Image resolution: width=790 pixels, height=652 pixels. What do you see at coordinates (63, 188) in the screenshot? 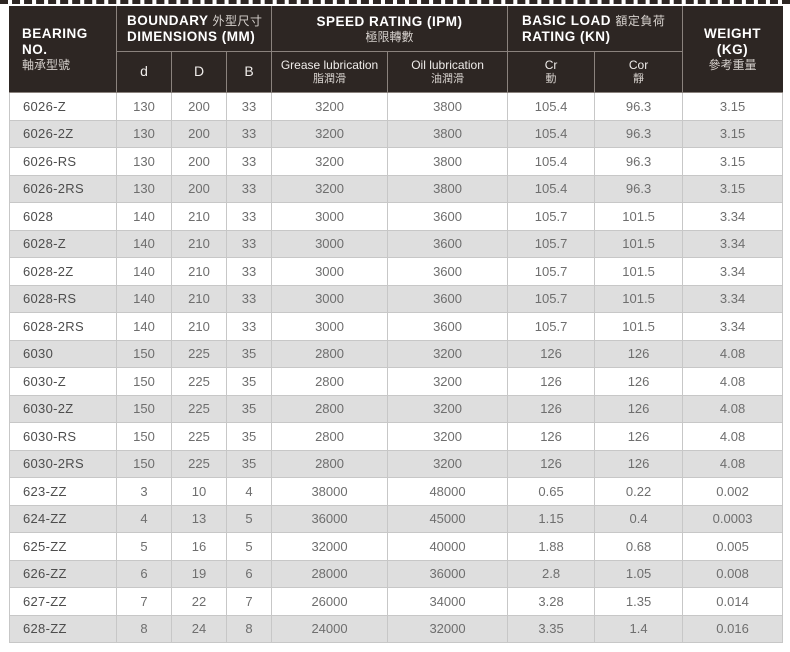
I see `cell-bearing_no: 6026-2RS` at bounding box center [63, 188].